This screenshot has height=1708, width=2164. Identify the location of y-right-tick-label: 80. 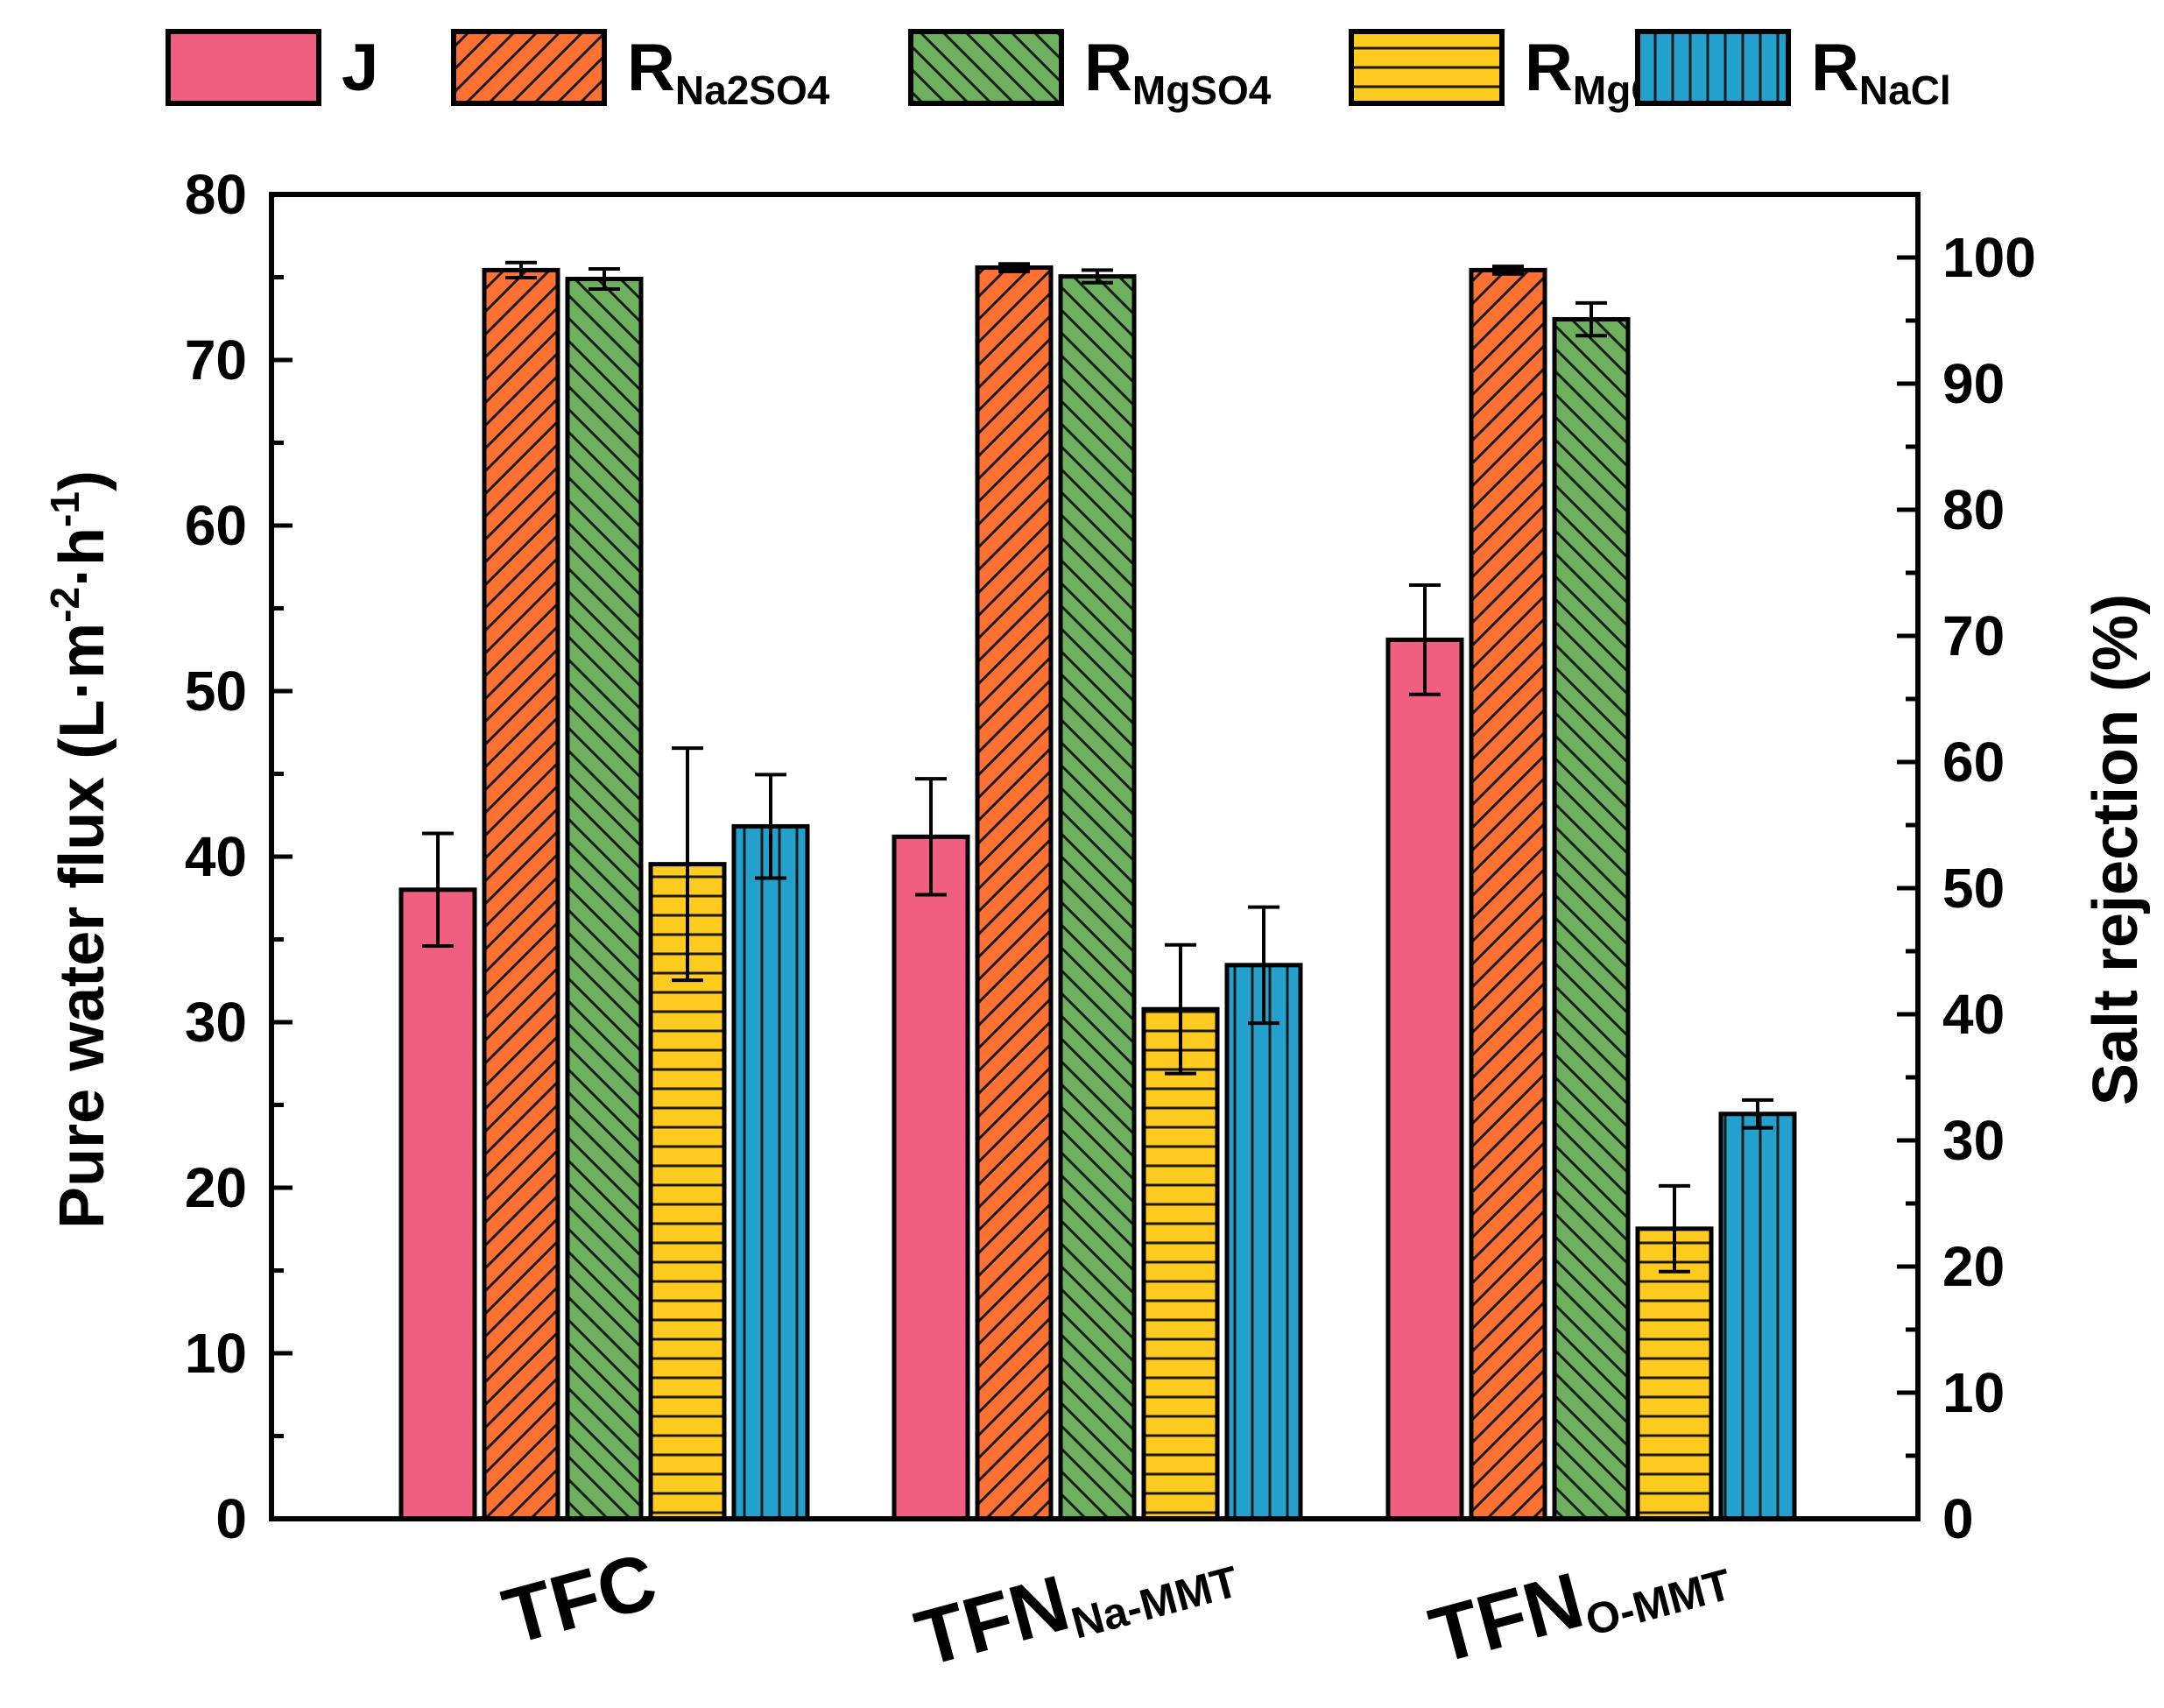
(1973, 509).